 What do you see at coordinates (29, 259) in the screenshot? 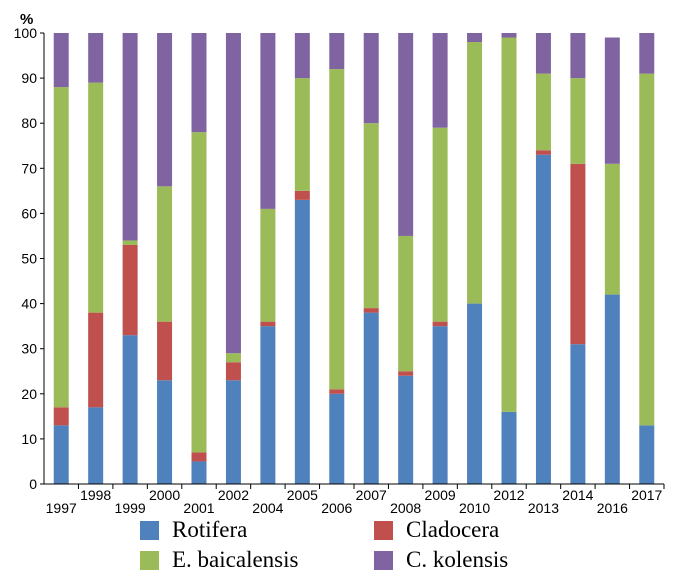
I see `y-tick-label: 50` at bounding box center [29, 259].